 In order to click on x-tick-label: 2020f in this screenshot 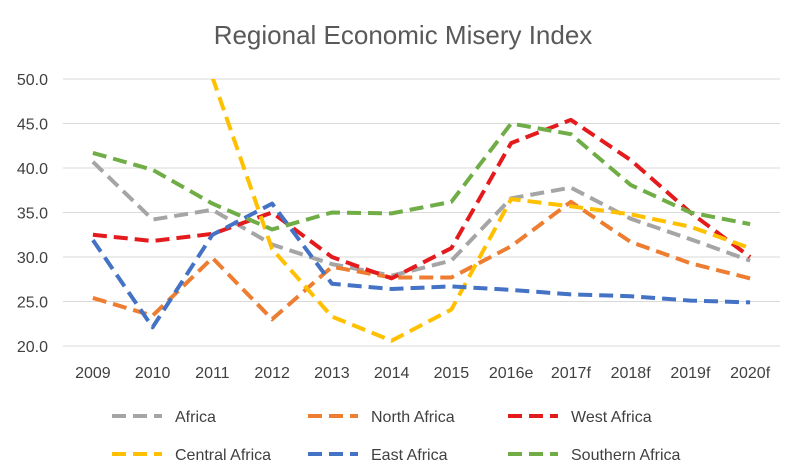, I will do `click(750, 373)`.